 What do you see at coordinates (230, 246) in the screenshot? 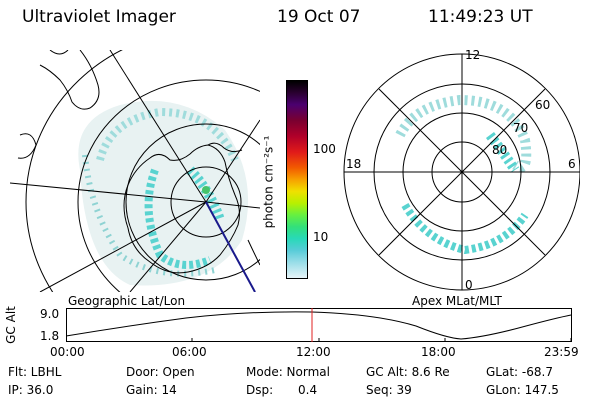
I see `nadir-track-line` at bounding box center [230, 246].